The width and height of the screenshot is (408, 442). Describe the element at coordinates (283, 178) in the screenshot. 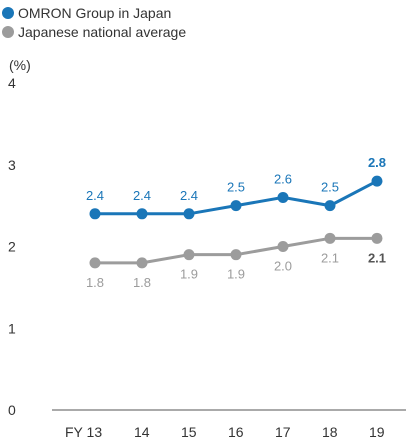

I see `data-label: 2.6` at that location.